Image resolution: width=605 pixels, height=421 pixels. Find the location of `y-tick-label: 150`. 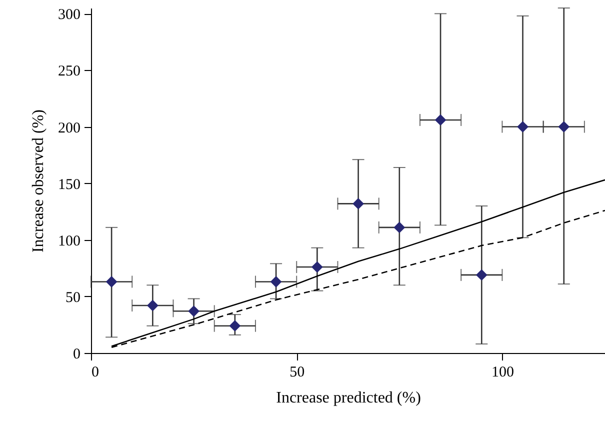

y-tick-label: 150 is located at coordinates (69, 184).